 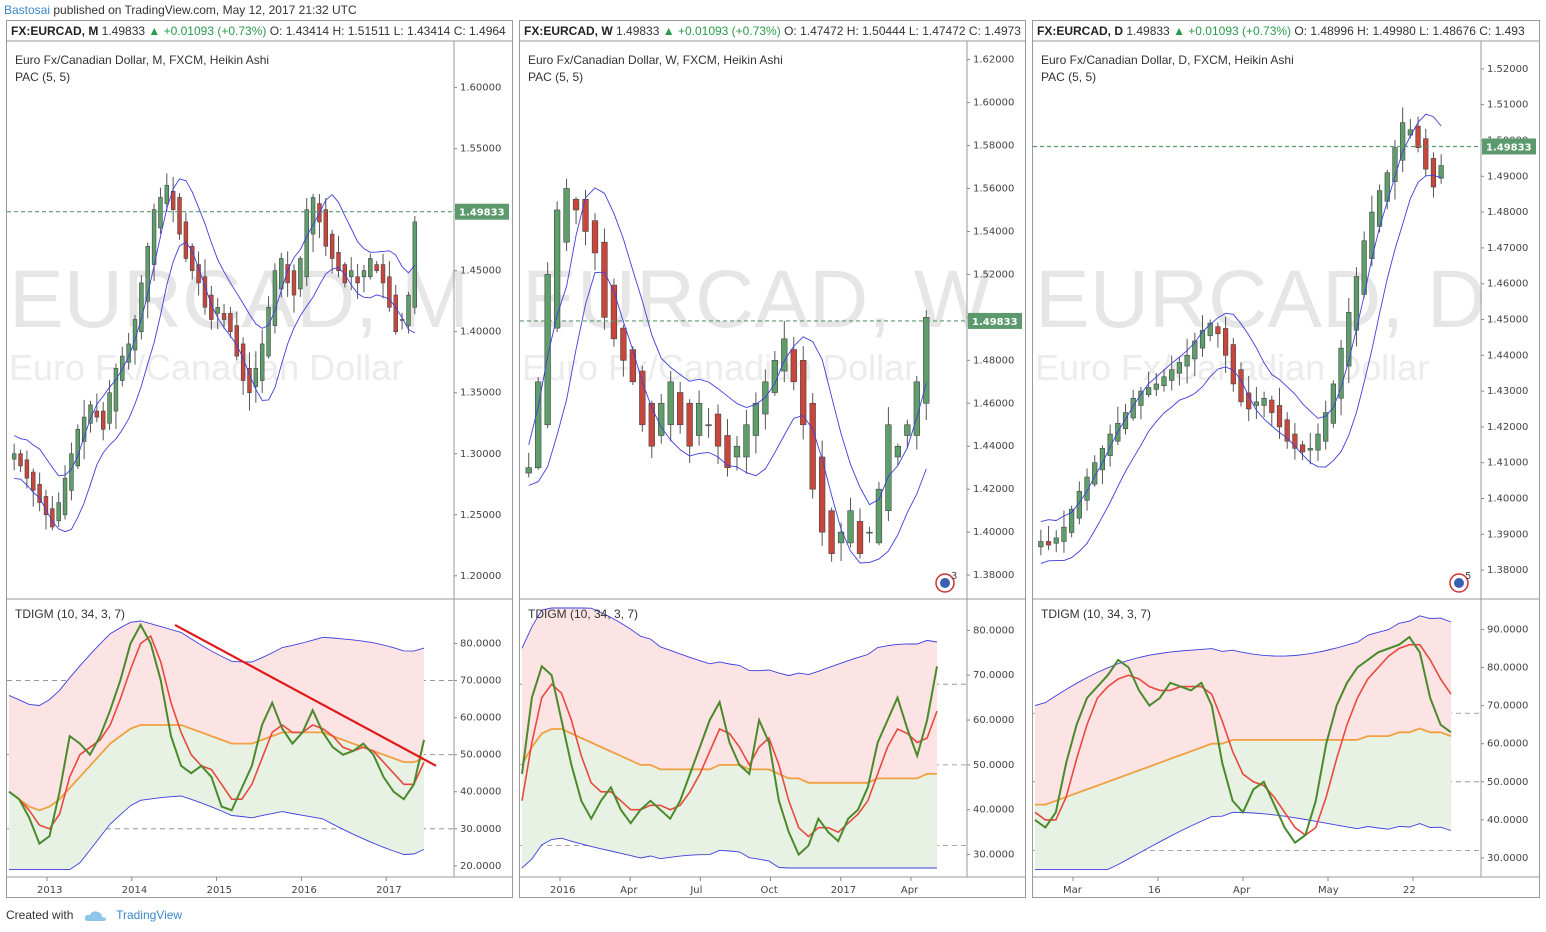 I want to click on last-value: 1.49833, so click(x=638, y=31).